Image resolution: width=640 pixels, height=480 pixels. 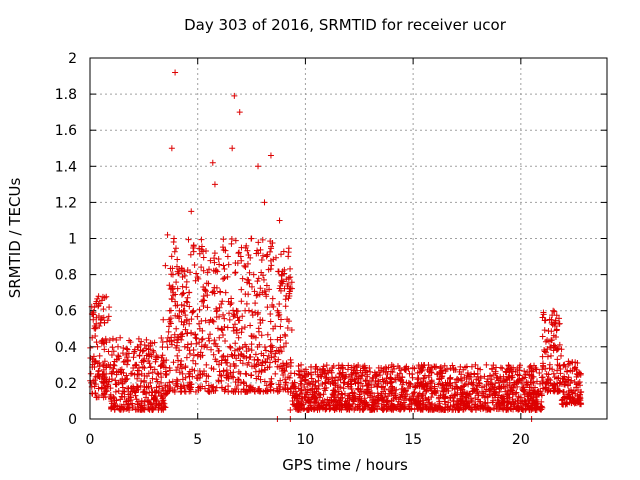 What do you see at coordinates (345, 465) in the screenshot?
I see `x-axis-label: GPS time / hours` at bounding box center [345, 465].